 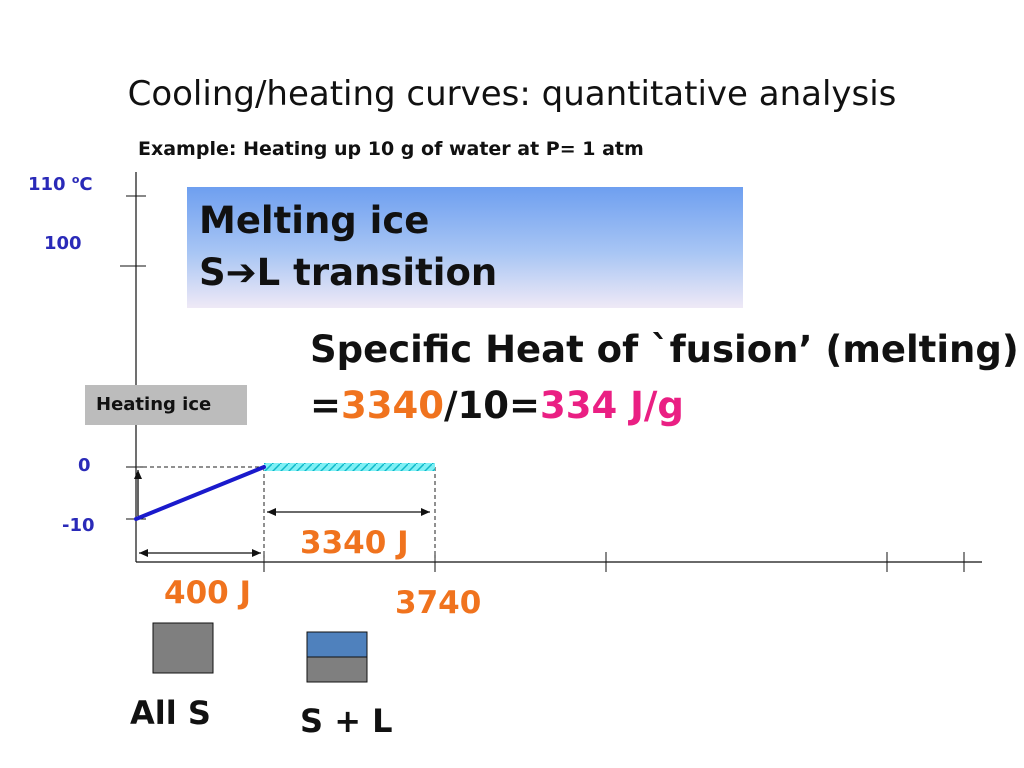 What do you see at coordinates (212, 272) in the screenshot?
I see `transition-from: S` at bounding box center [212, 272].